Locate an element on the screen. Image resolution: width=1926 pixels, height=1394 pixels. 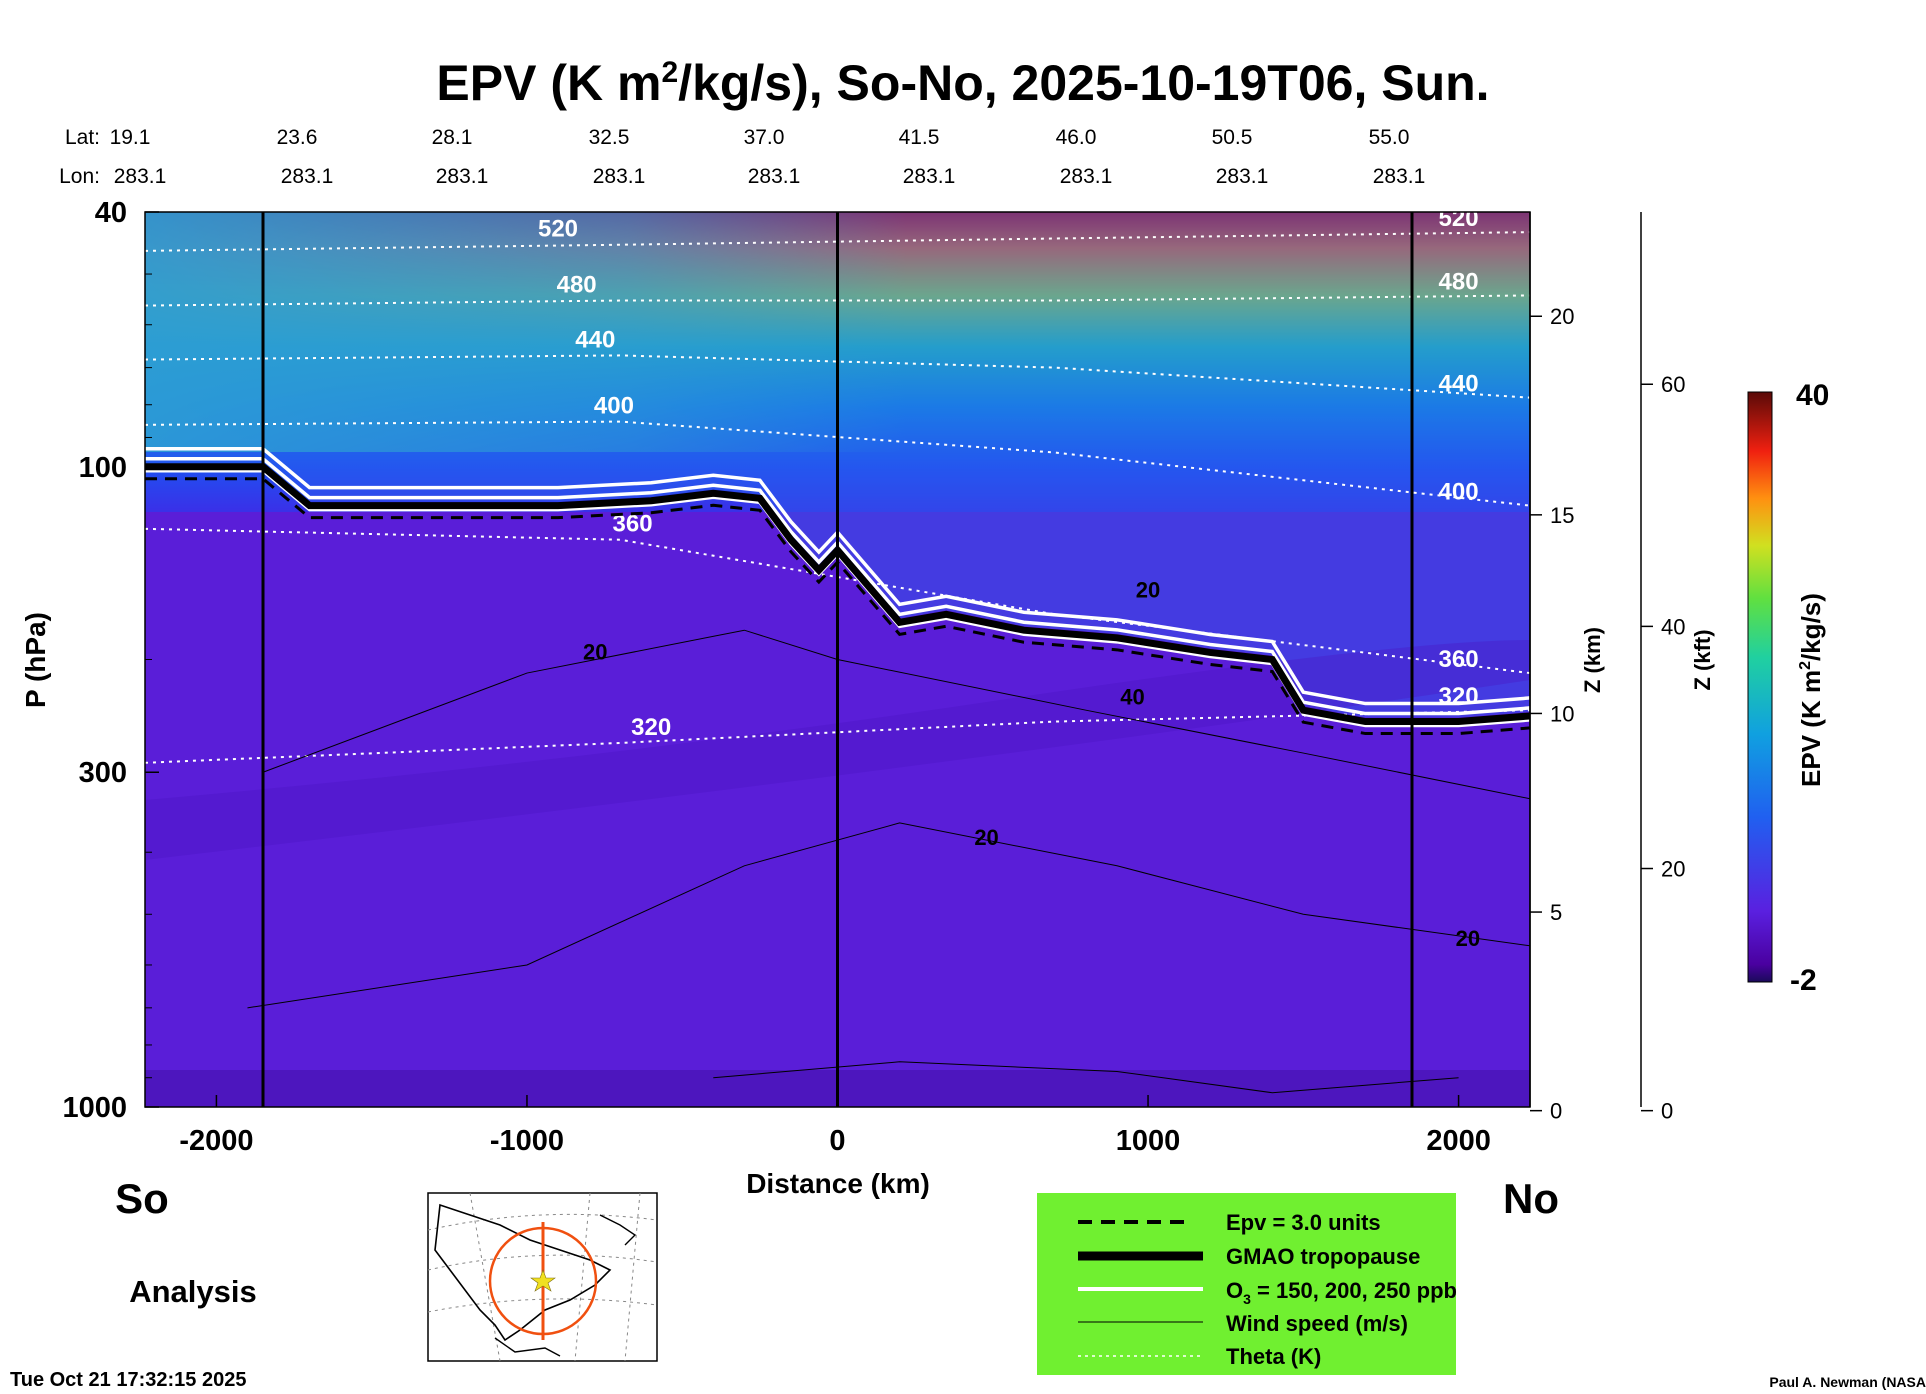
legend-entry-theta: Theta (K) is located at coordinates (1273, 1356).